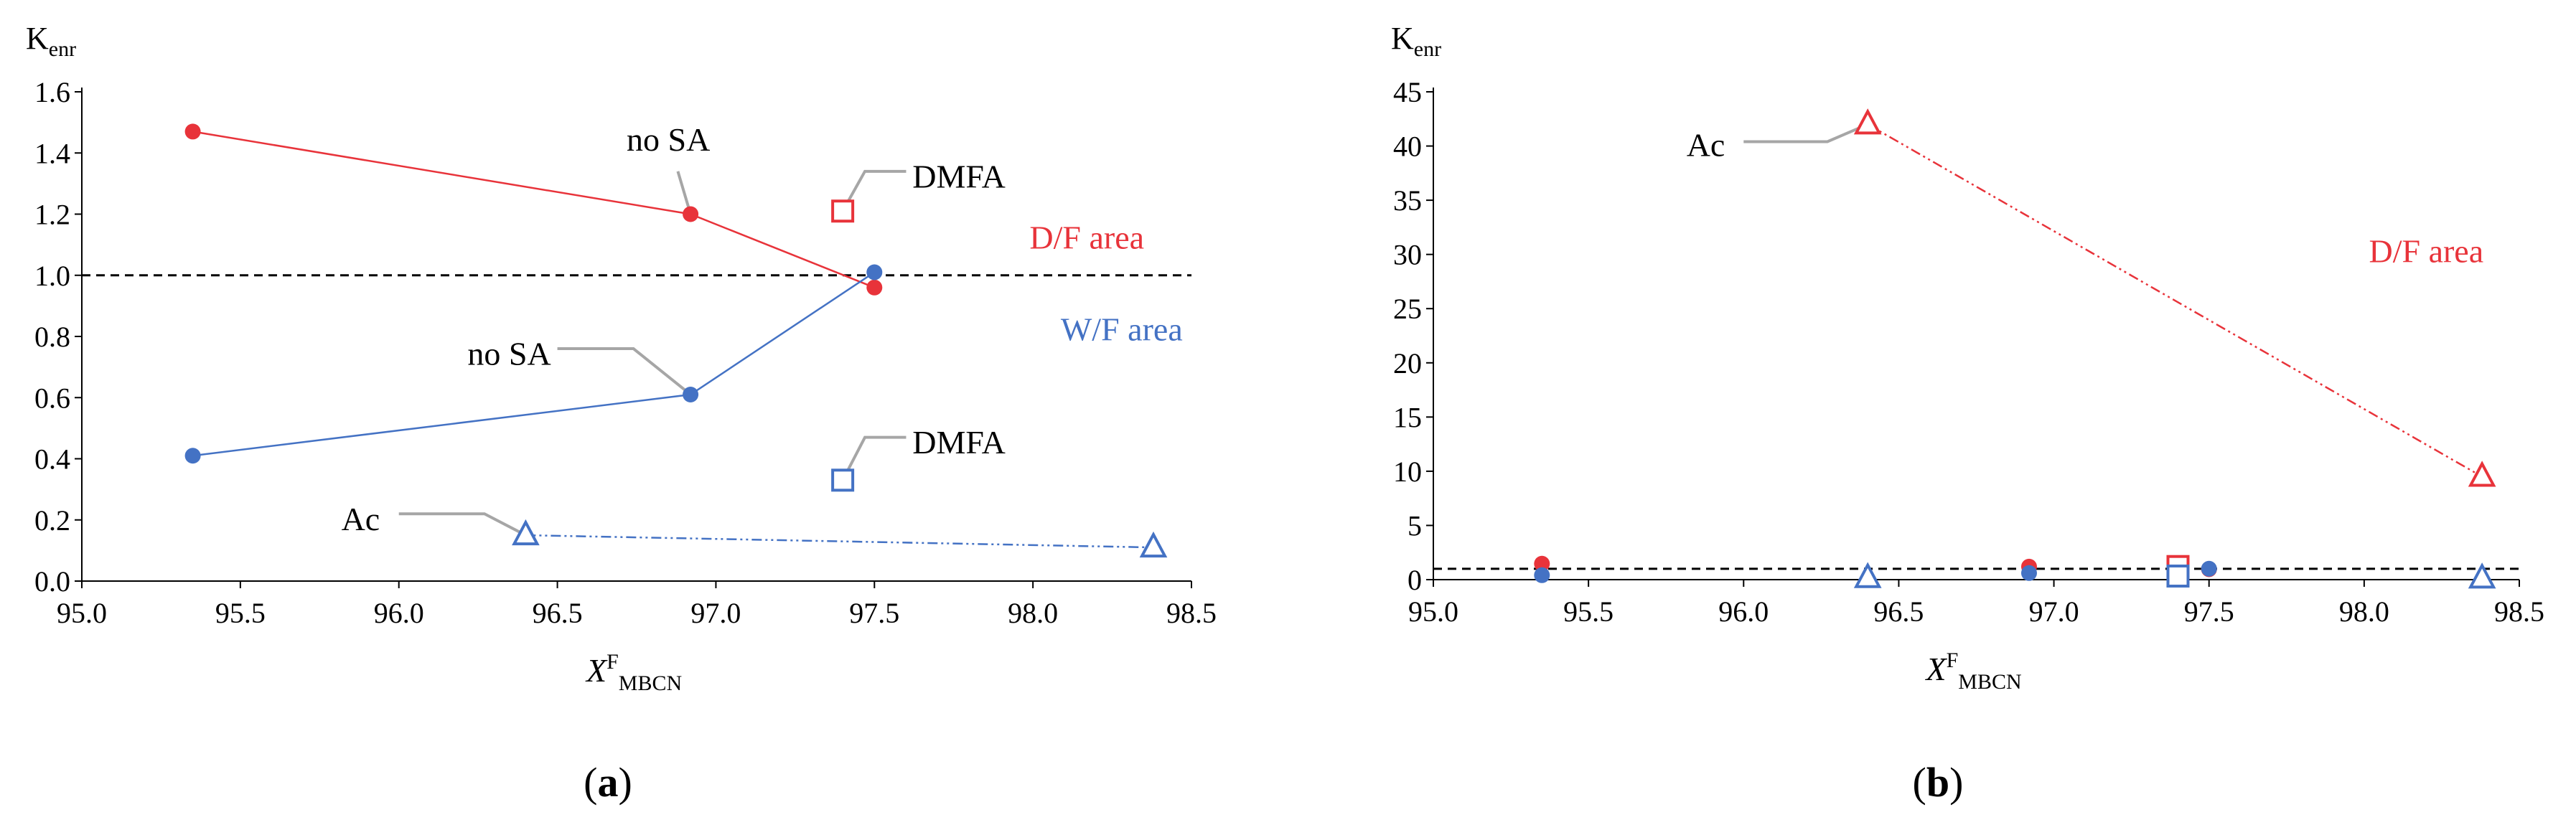 The image size is (2576, 830). I want to click on annotation-w-f-area: W/F area, so click(1122, 329).